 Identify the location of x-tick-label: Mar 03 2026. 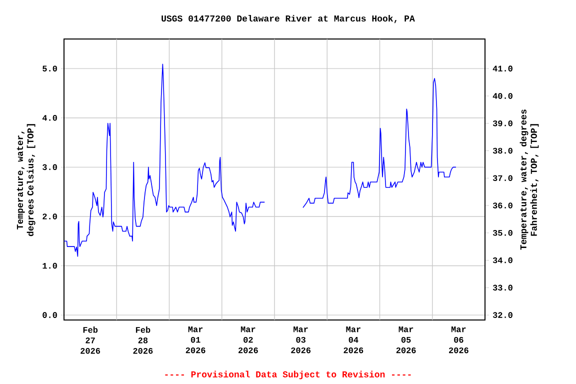
(301, 340).